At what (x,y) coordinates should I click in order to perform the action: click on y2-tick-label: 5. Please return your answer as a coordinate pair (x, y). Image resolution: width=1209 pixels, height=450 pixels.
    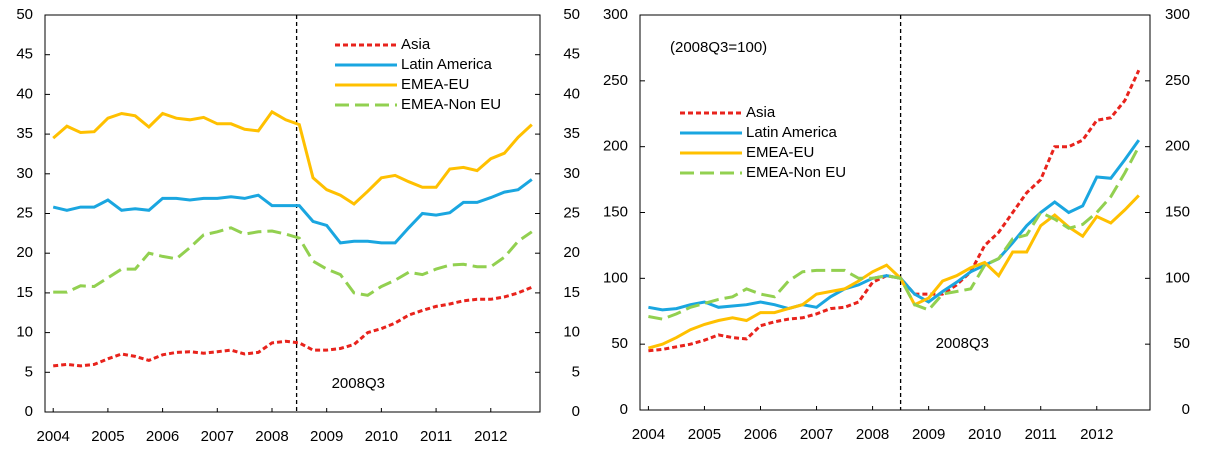
    Looking at the image, I should click on (576, 371).